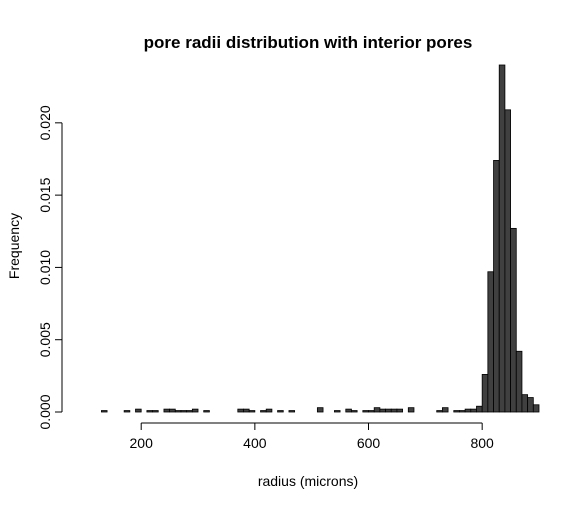  What do you see at coordinates (142, 443) in the screenshot?
I see `x-tick-label: 200` at bounding box center [142, 443].